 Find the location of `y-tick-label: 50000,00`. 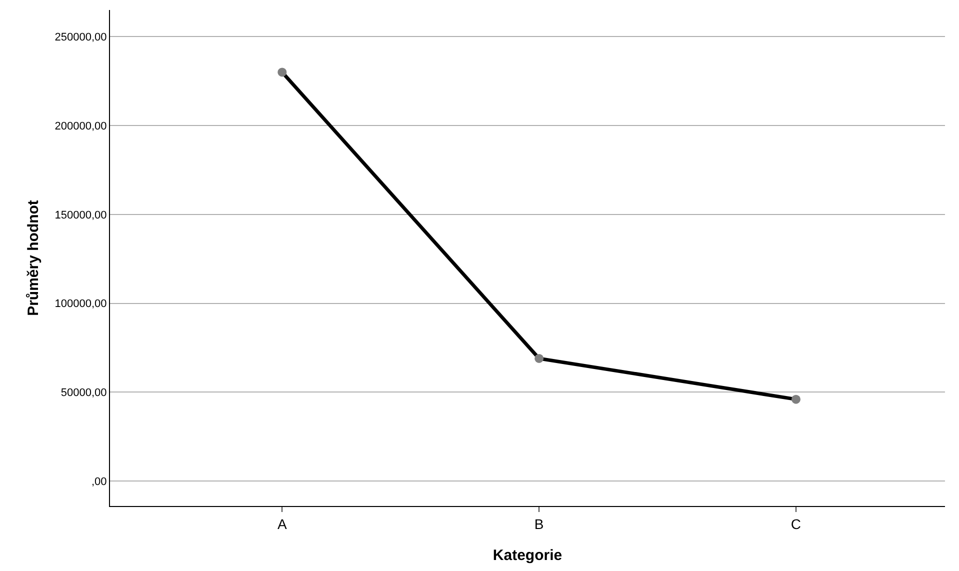

y-tick-label: 50000,00 is located at coordinates (83, 393).